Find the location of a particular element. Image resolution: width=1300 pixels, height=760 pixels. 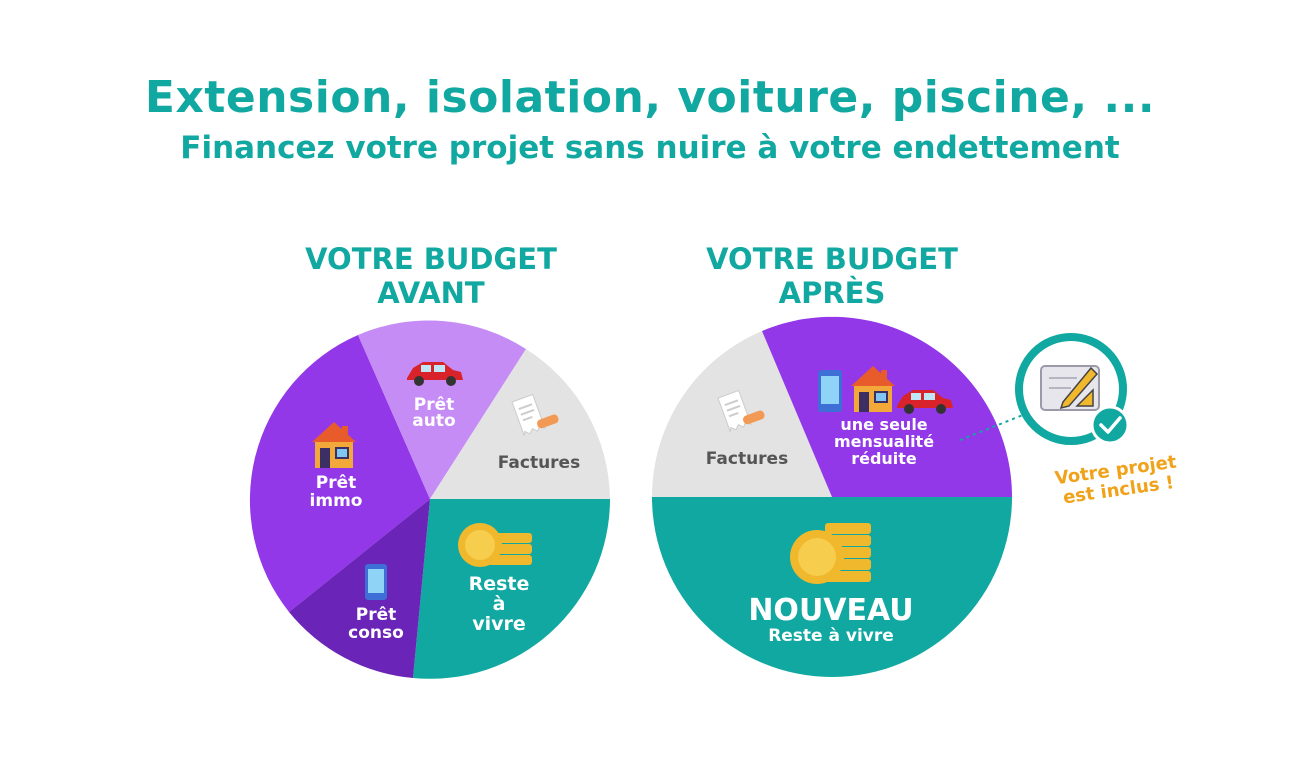

mensualite-label-1: une seule is located at coordinates (883, 424).